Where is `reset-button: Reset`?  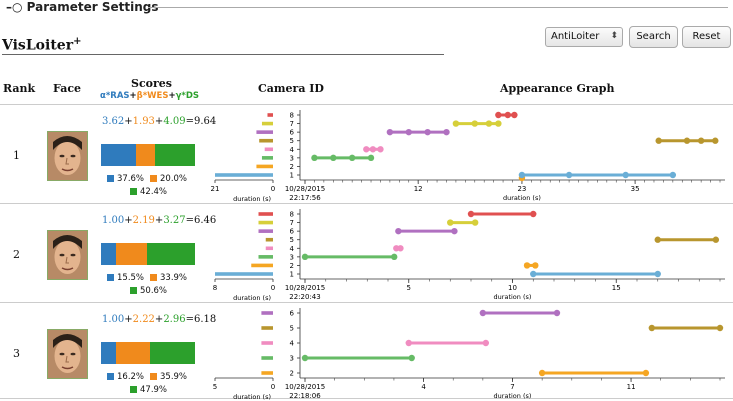 reset-button: Reset is located at coordinates (706, 37).